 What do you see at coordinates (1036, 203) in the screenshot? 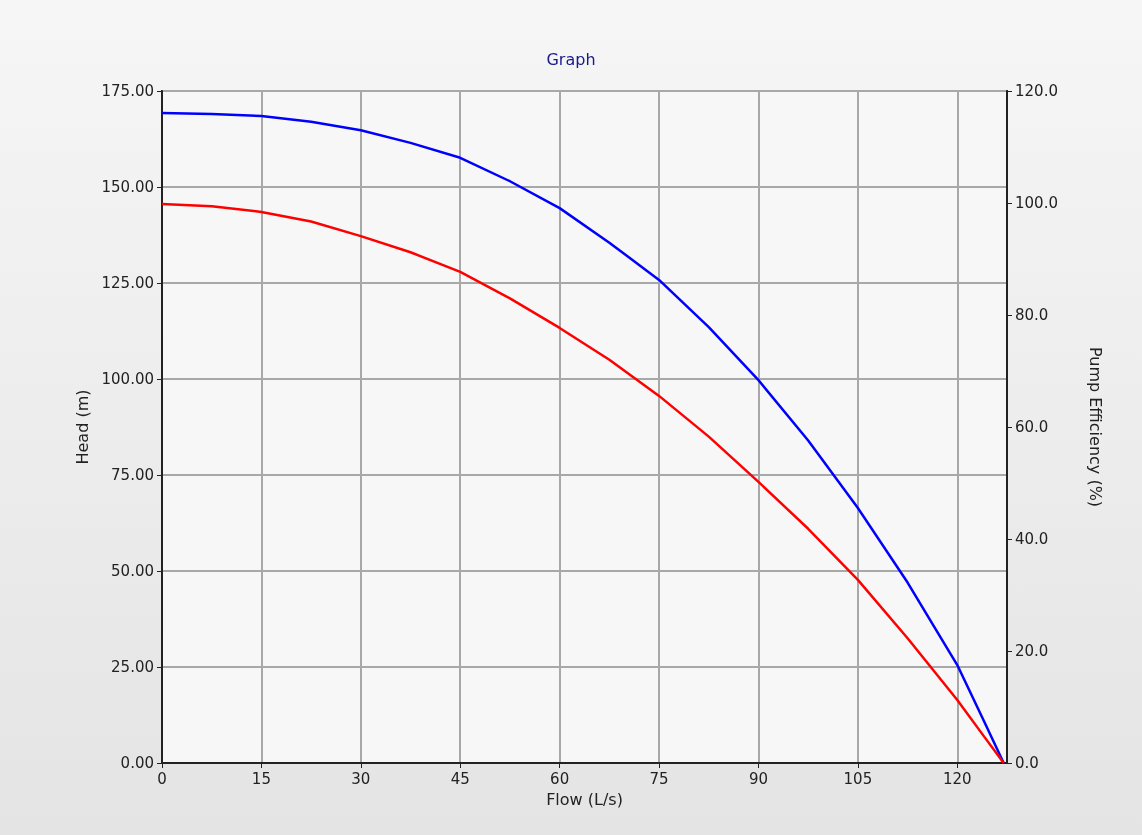
I see `y2-tick-label: 100.0` at bounding box center [1036, 203].